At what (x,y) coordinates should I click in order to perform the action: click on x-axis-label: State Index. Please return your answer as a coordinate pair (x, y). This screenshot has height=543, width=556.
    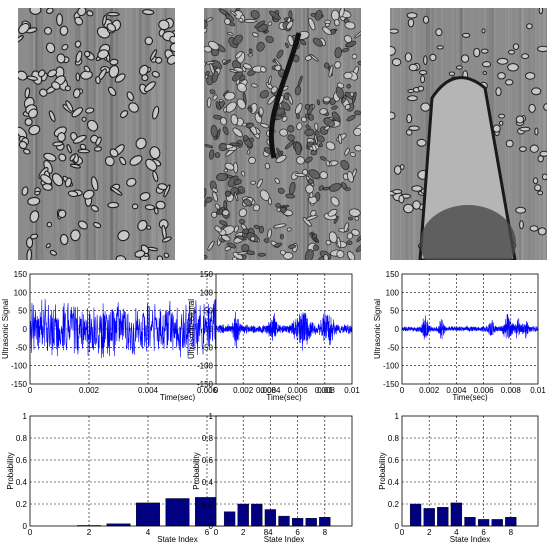
    Looking at the image, I should click on (177, 539).